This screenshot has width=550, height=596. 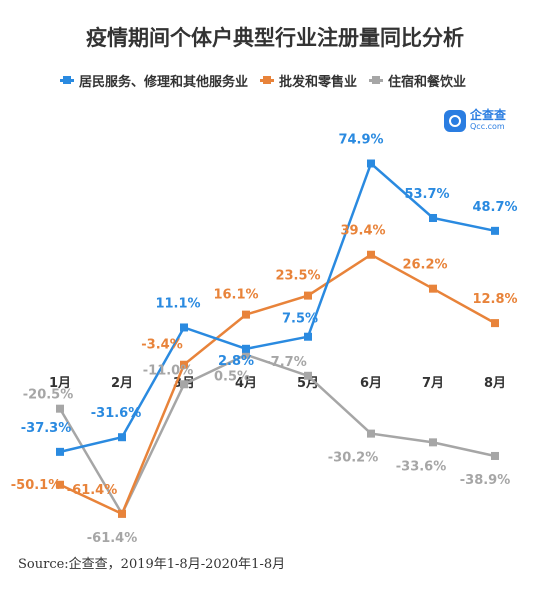 What do you see at coordinates (371, 383) in the screenshot?
I see `x-tick-label: 6月` at bounding box center [371, 383].